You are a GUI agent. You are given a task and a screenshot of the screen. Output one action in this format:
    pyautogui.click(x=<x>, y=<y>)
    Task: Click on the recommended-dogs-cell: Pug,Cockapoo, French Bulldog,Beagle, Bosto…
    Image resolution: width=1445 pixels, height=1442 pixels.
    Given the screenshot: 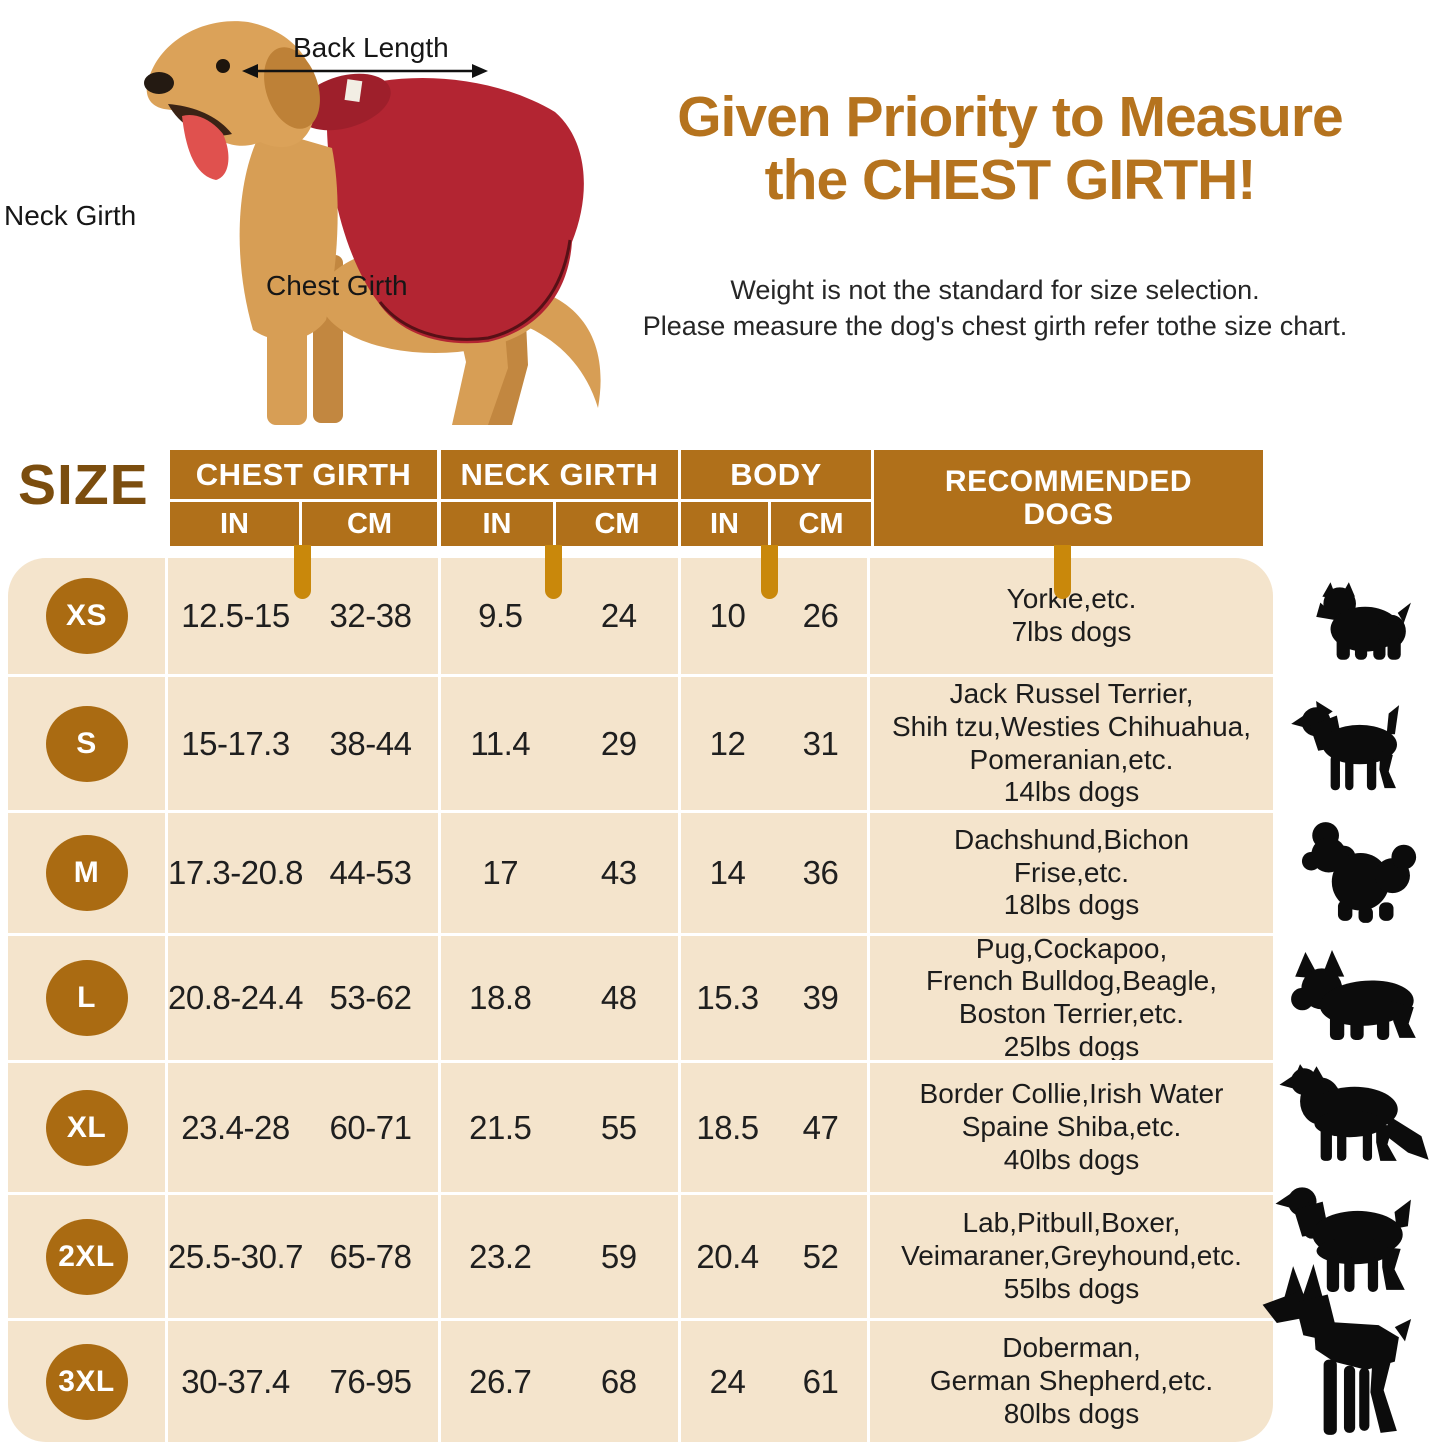 What is the action you would take?
    pyautogui.click(x=1070, y=997)
    